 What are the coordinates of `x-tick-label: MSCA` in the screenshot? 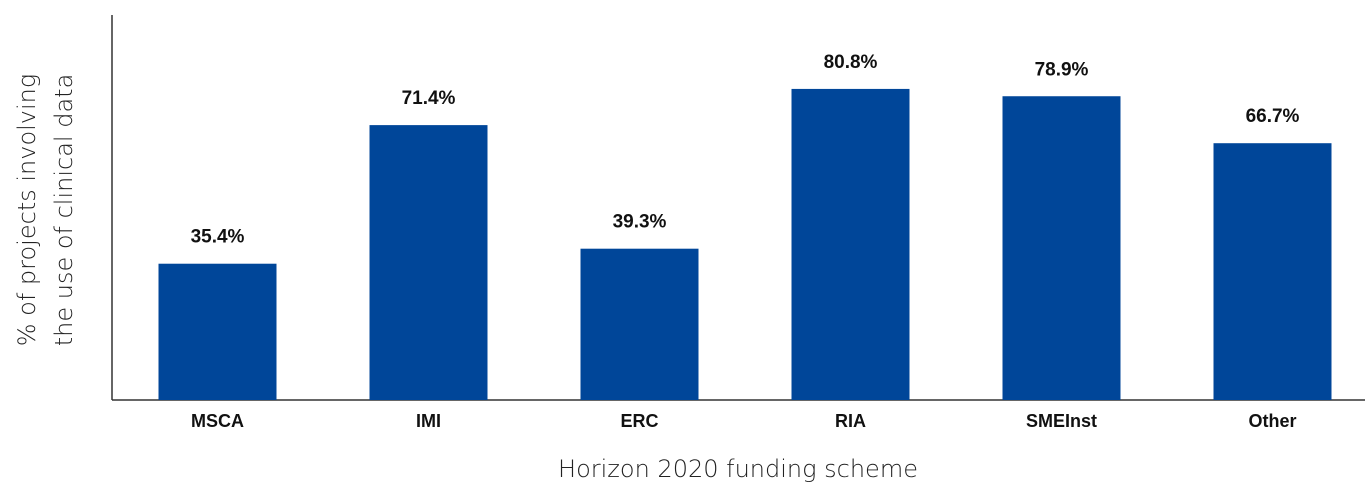 It's located at (217, 421).